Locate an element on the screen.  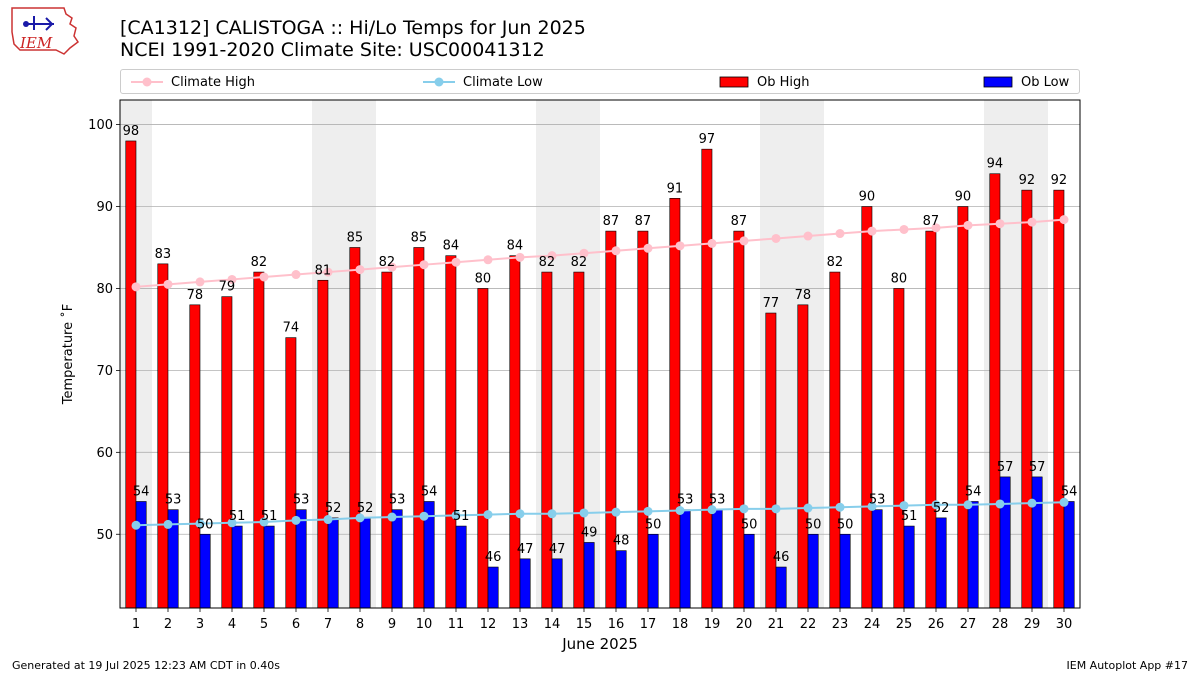
legend-item-climate-high: Climate High is located at coordinates (193, 82).